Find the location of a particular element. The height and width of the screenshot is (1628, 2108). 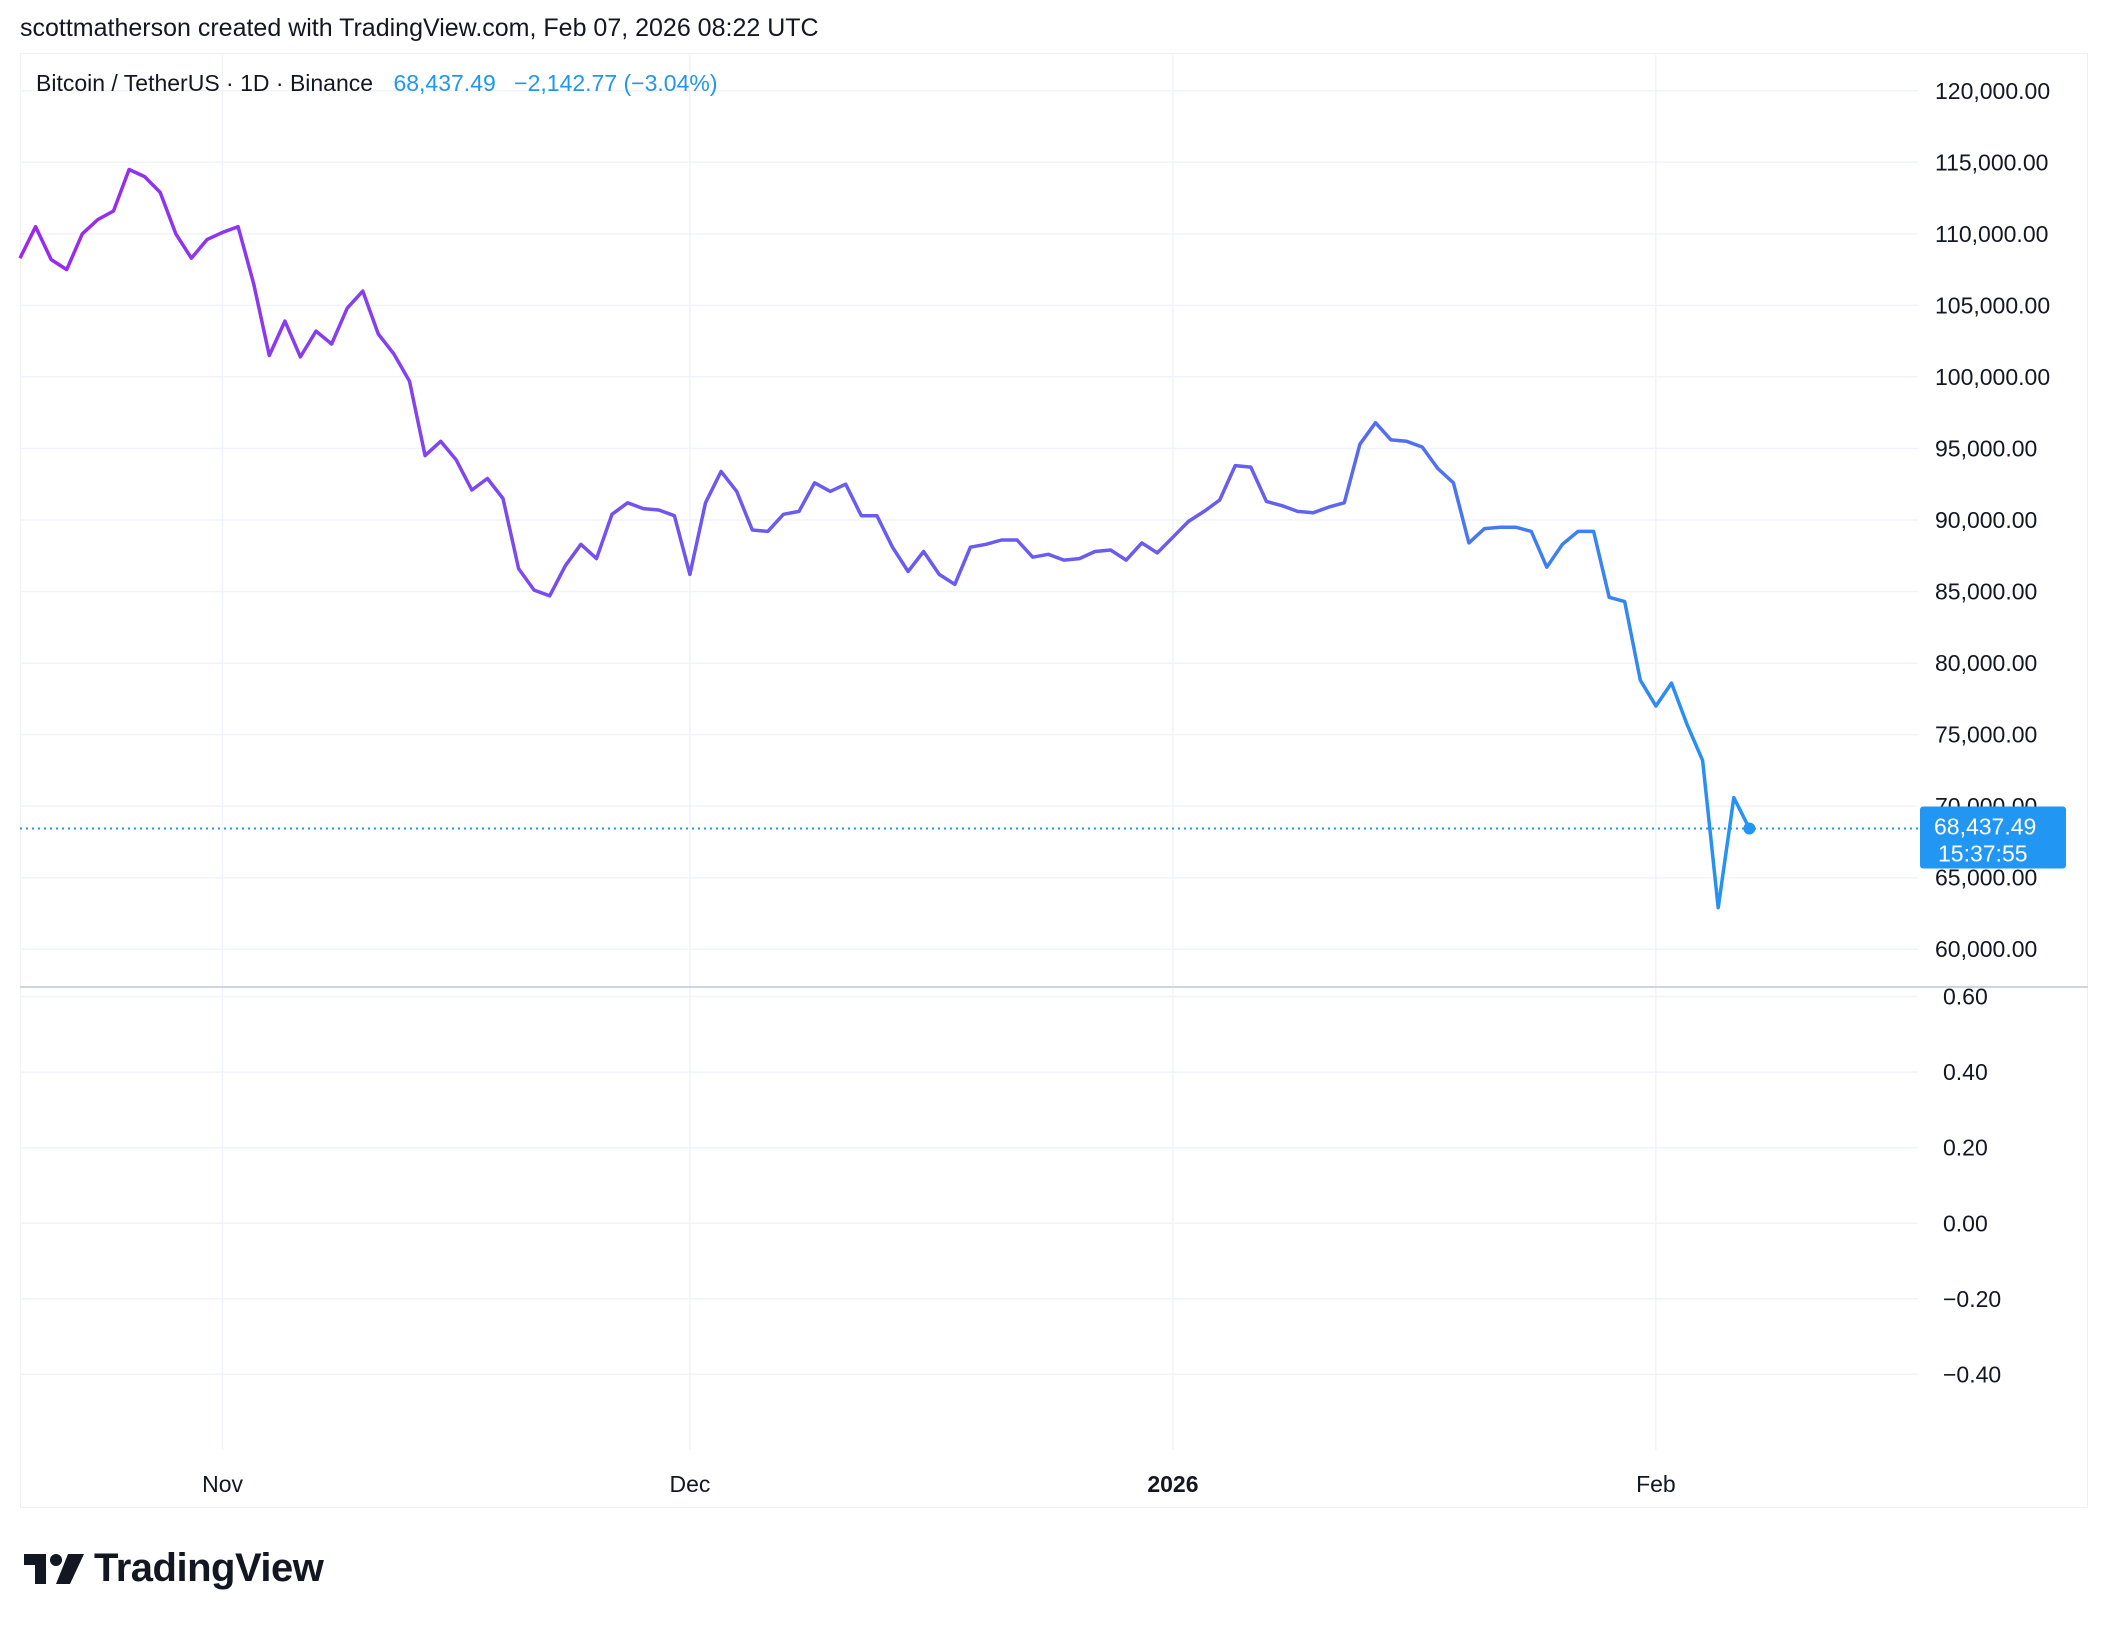

last-price-tag-bg is located at coordinates (1993, 837).